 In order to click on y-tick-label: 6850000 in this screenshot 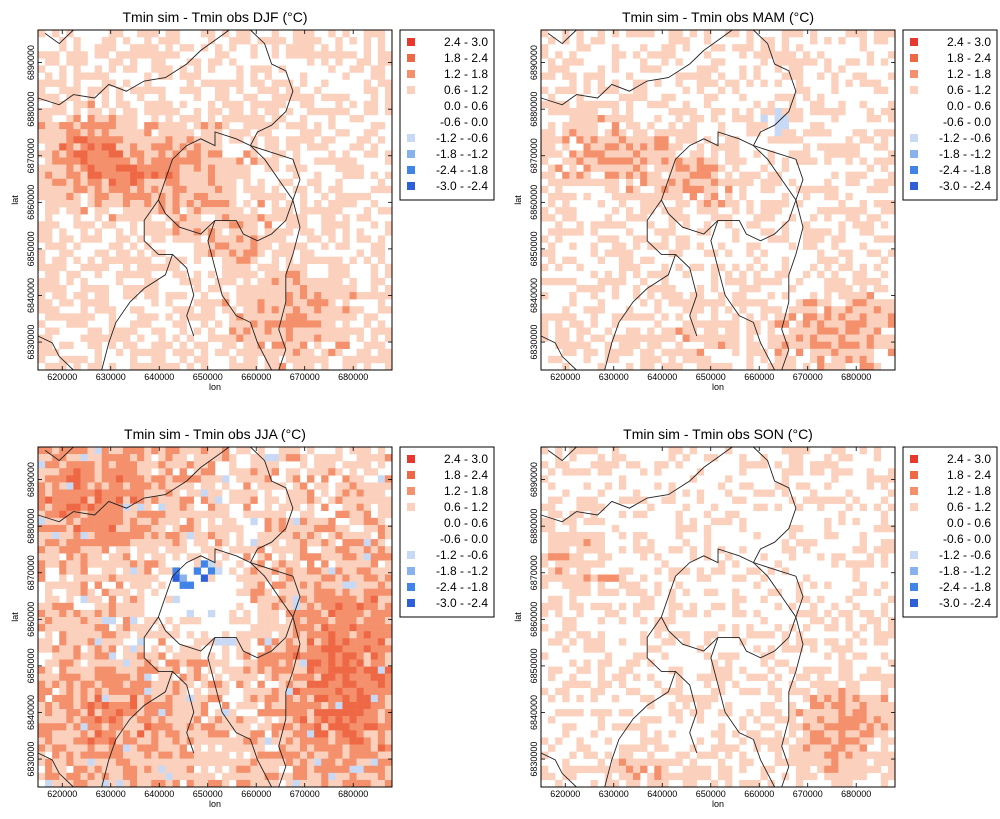, I will do `click(31, 248)`.